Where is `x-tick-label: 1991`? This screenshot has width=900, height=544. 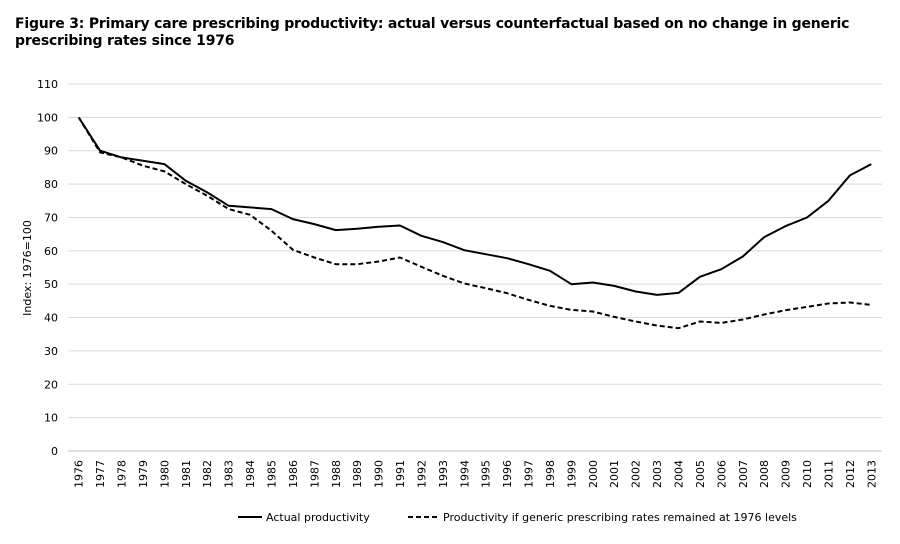
x-tick-label: 1991 is located at coordinates (400, 474).